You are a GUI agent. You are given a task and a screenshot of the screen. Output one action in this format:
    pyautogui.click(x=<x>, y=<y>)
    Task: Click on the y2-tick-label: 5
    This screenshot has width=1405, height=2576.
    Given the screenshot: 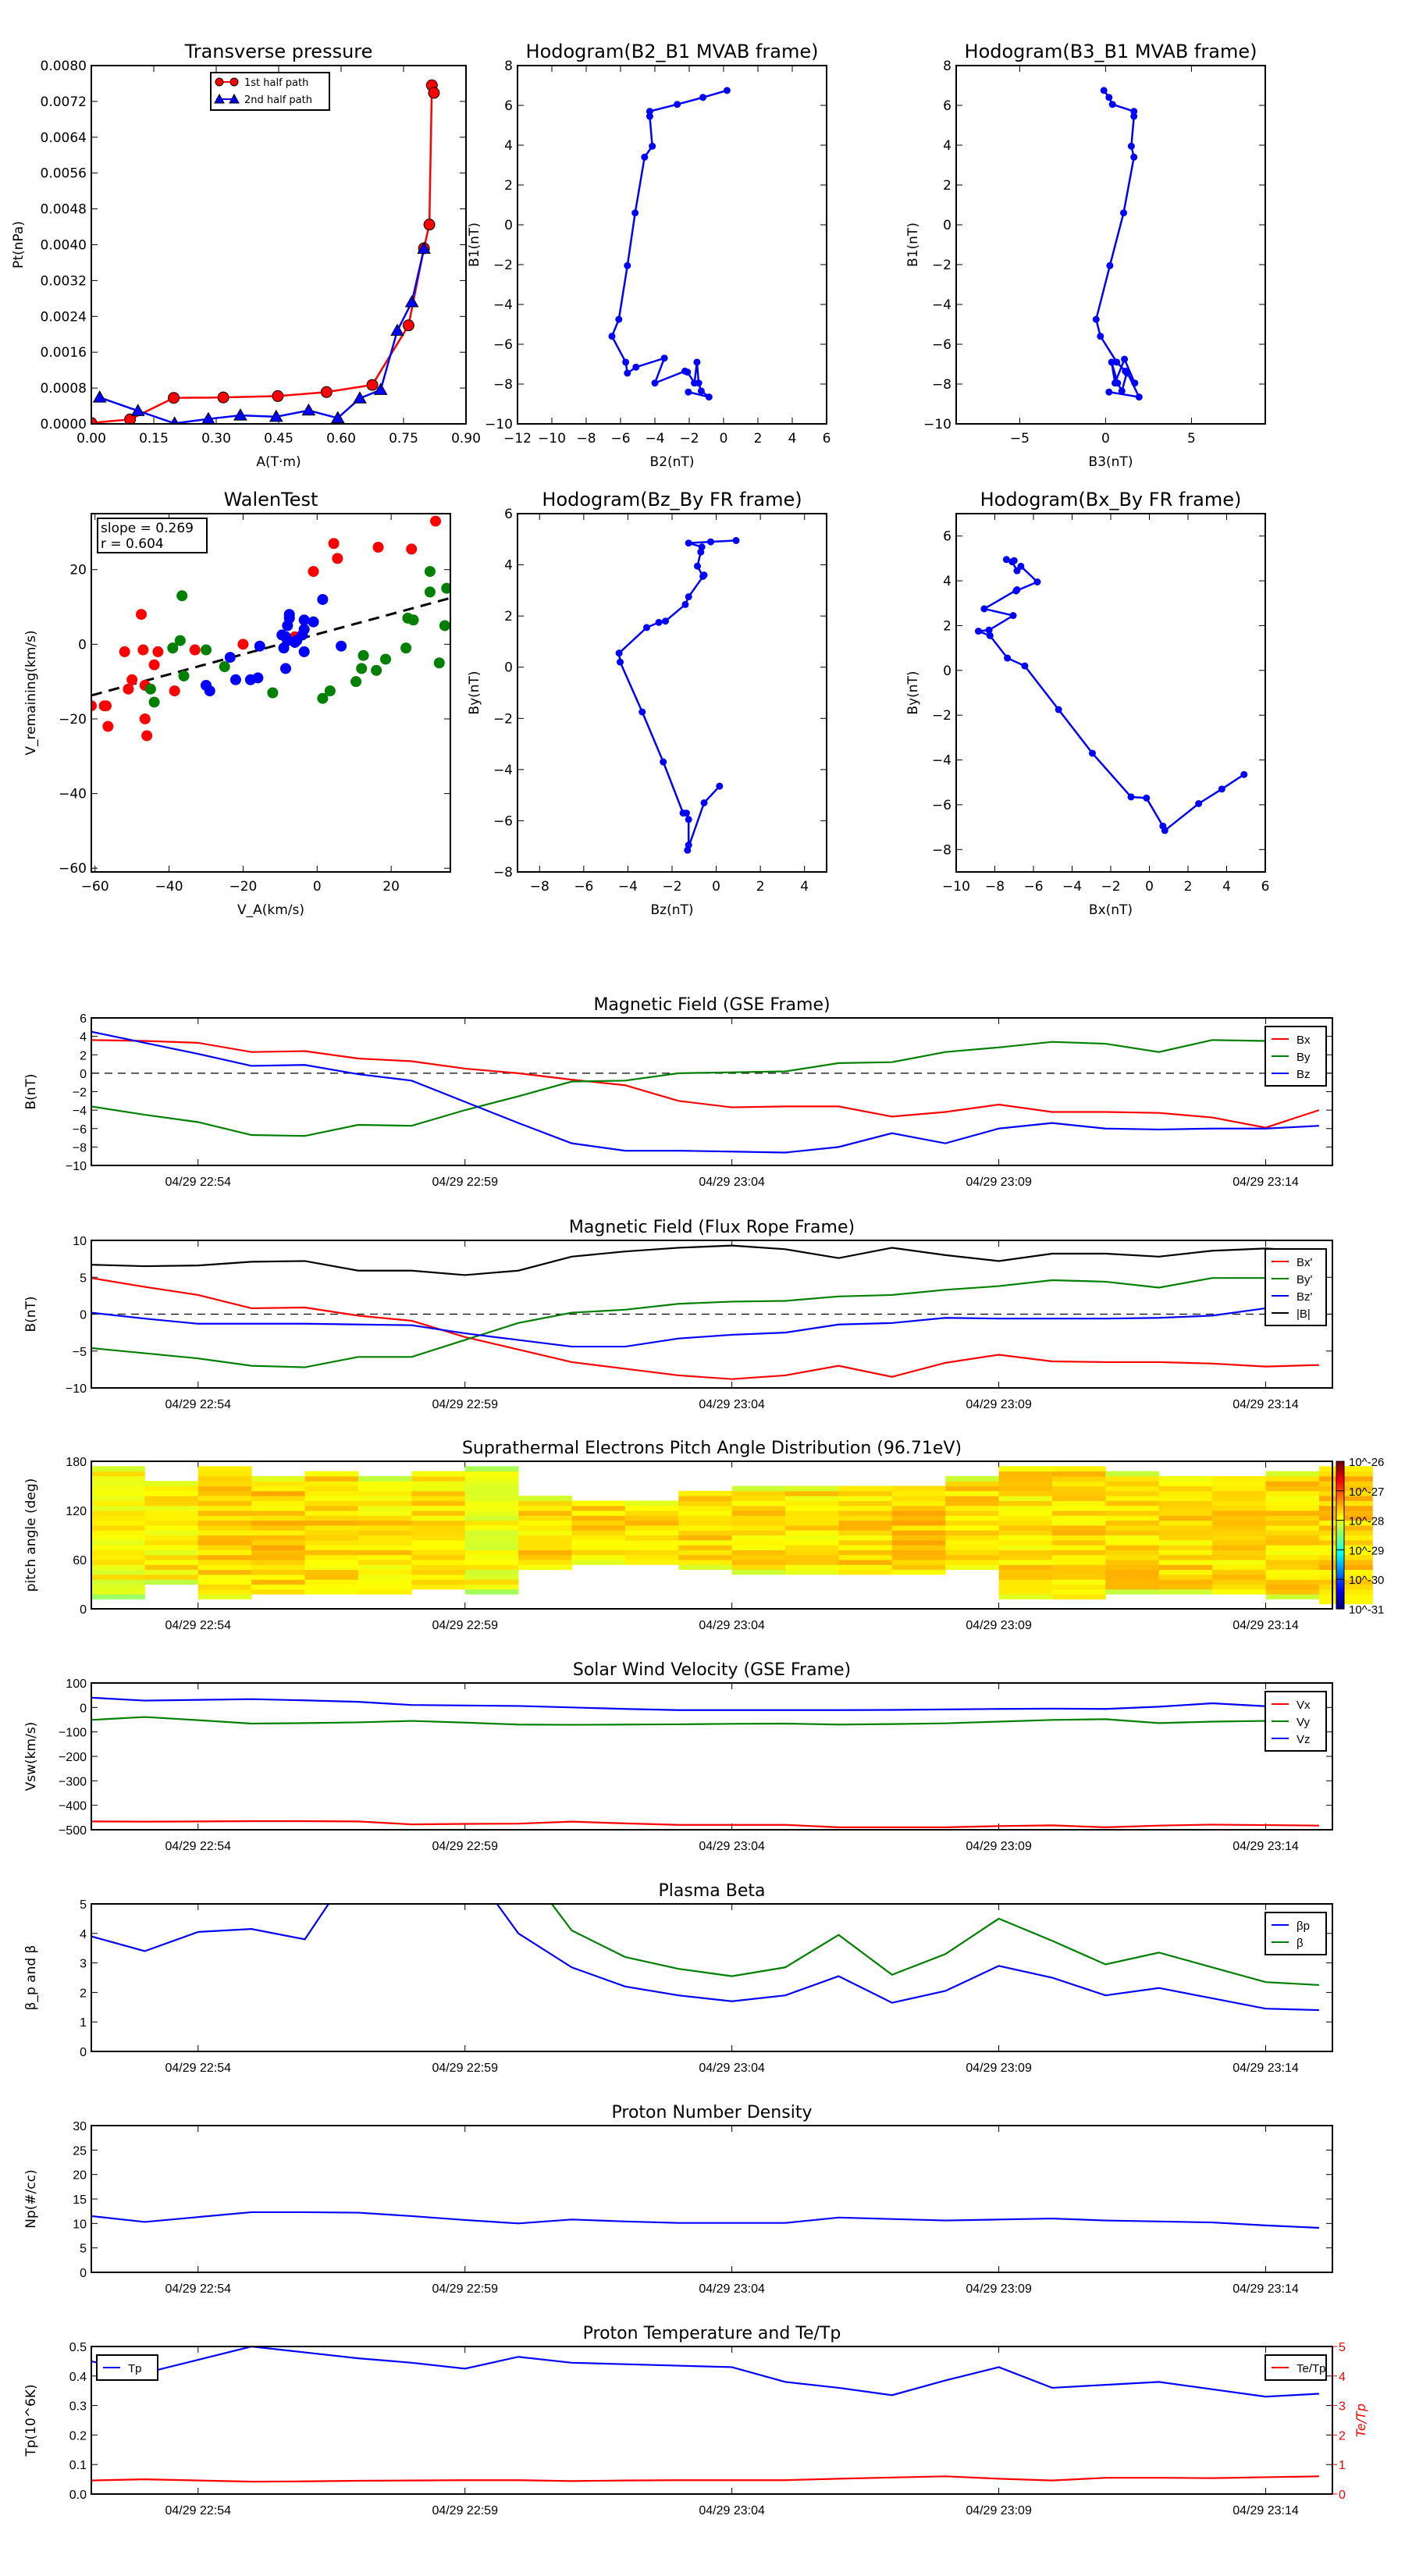 What is the action you would take?
    pyautogui.click(x=1343, y=2347)
    